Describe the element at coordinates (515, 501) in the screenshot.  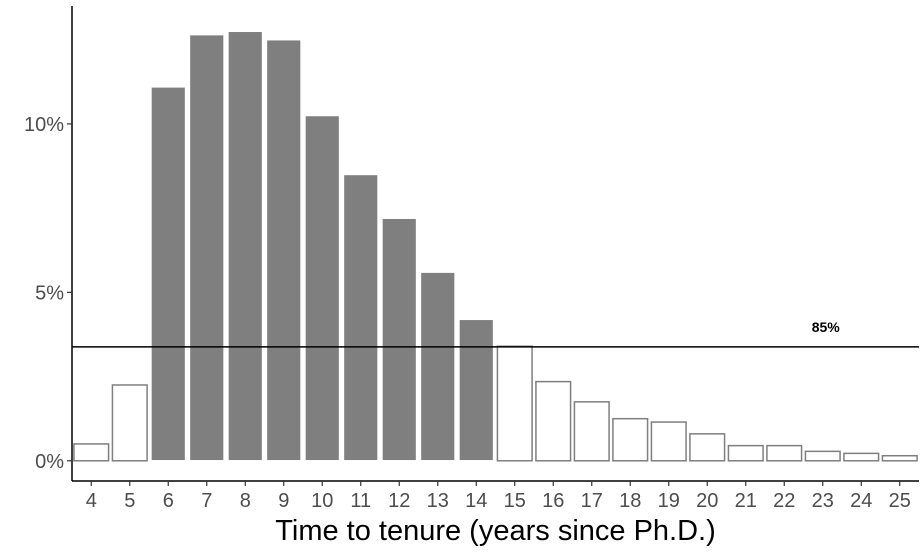
I see `x-tick-label: 15` at that location.